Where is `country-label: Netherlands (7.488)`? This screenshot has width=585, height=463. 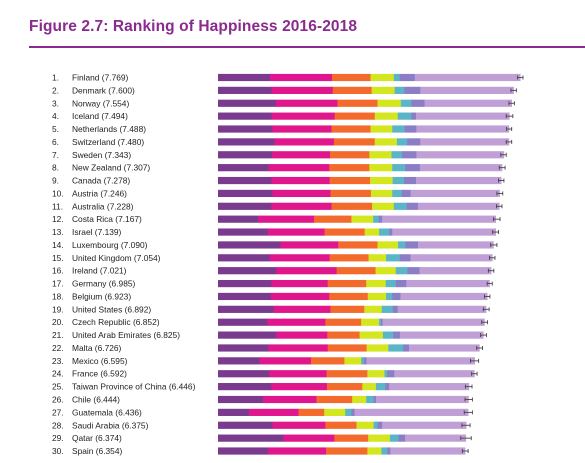 country-label: Netherlands (7.488) is located at coordinates (109, 129).